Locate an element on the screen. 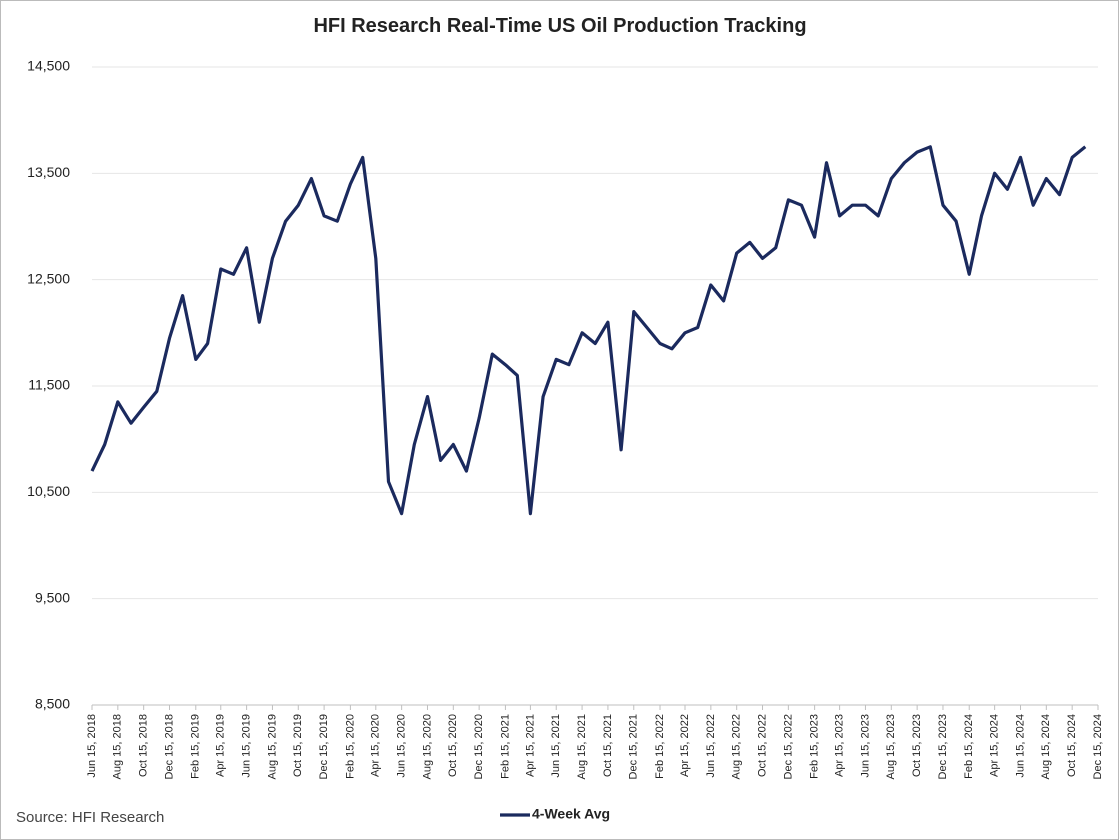 Image resolution: width=1119 pixels, height=840 pixels. x-tick-label: Dec 15, 2018 is located at coordinates (169, 746).